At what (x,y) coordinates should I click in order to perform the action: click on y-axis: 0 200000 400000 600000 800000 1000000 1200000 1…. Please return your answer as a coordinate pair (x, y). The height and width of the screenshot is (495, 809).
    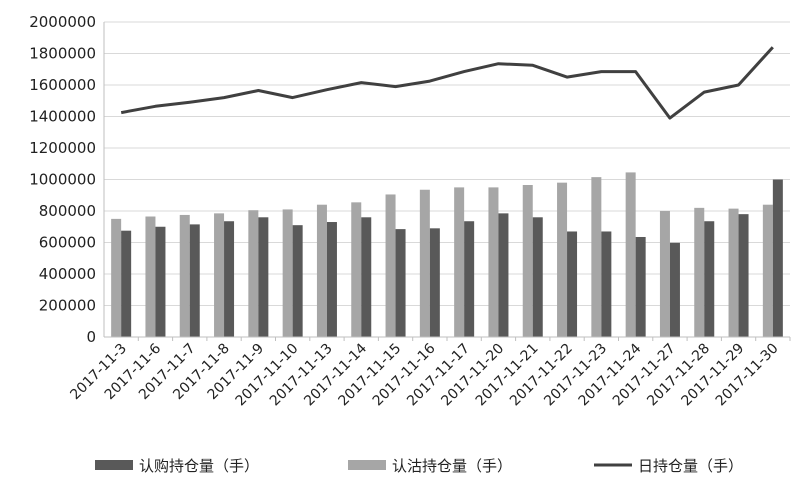
    Looking at the image, I should click on (67, 179).